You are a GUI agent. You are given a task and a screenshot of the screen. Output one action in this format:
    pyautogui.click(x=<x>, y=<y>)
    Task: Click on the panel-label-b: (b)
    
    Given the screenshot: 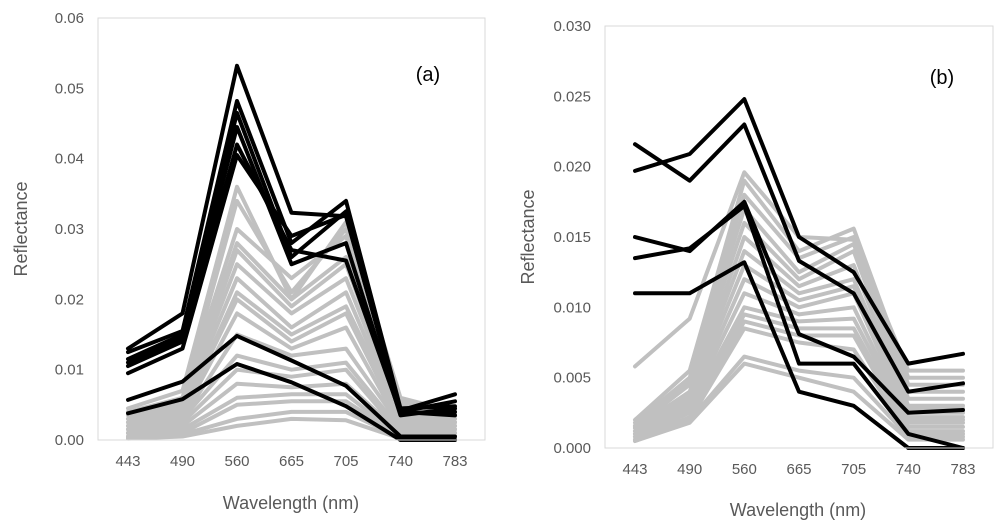 What is the action you would take?
    pyautogui.click(x=942, y=78)
    